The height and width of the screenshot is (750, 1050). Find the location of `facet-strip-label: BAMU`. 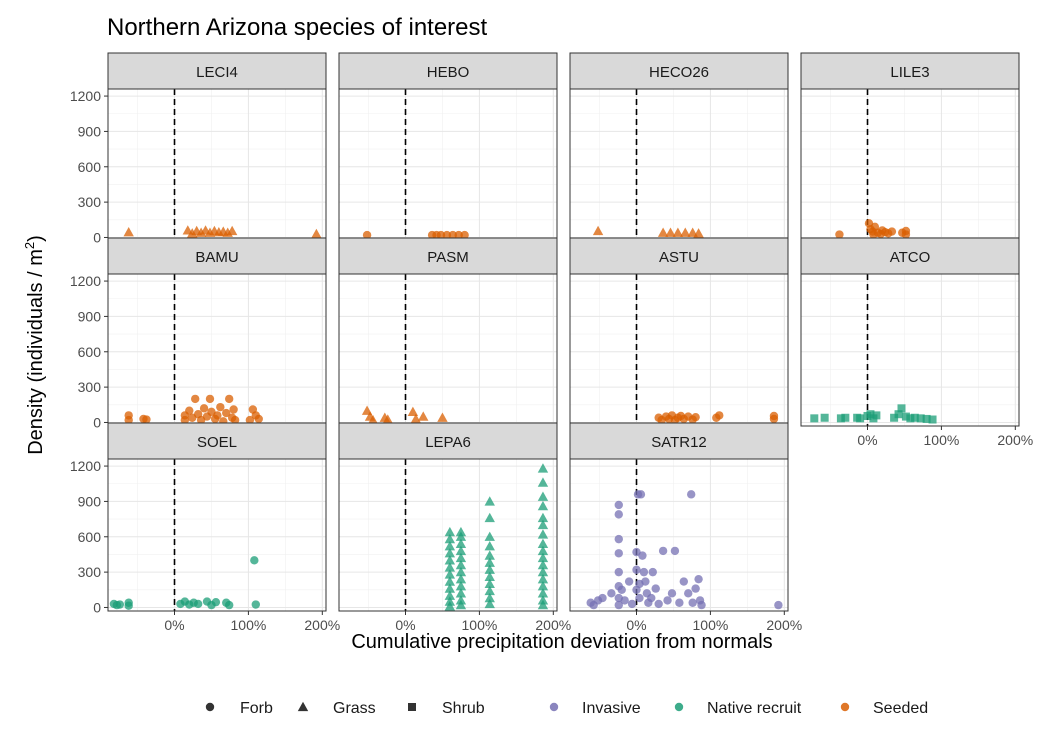

facet-strip-label: BAMU is located at coordinates (216, 257).